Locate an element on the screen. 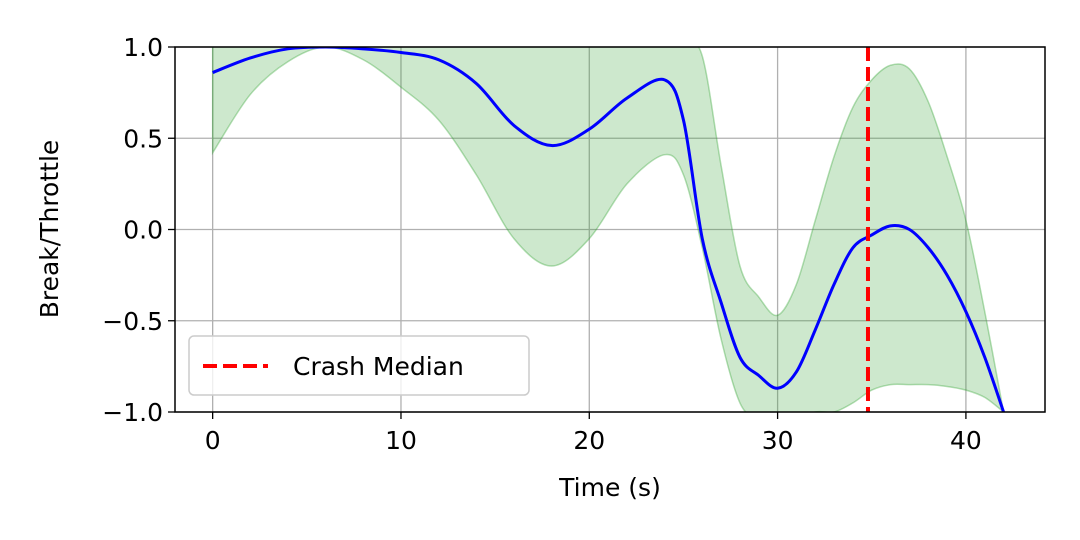  y-tick-label: 0.0 is located at coordinates (143, 230).